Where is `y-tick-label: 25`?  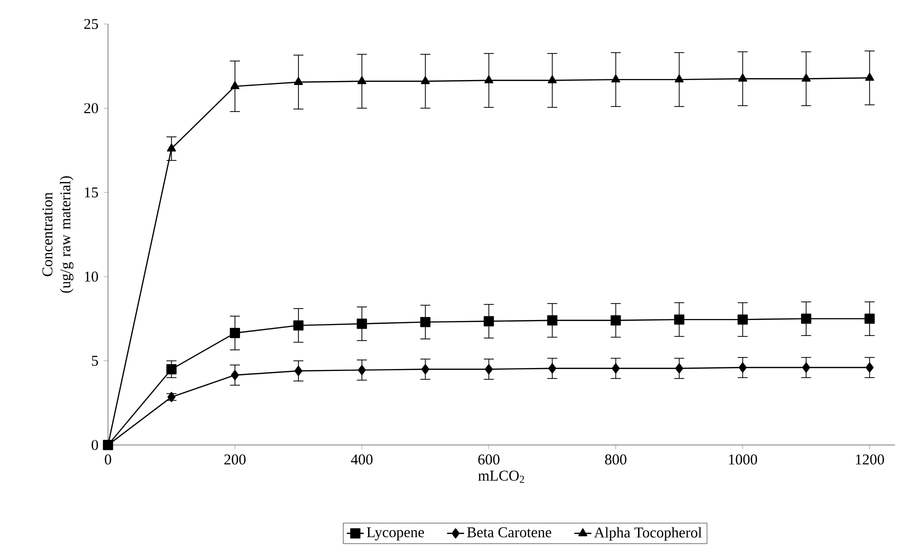 y-tick-label: 25 is located at coordinates (91, 24).